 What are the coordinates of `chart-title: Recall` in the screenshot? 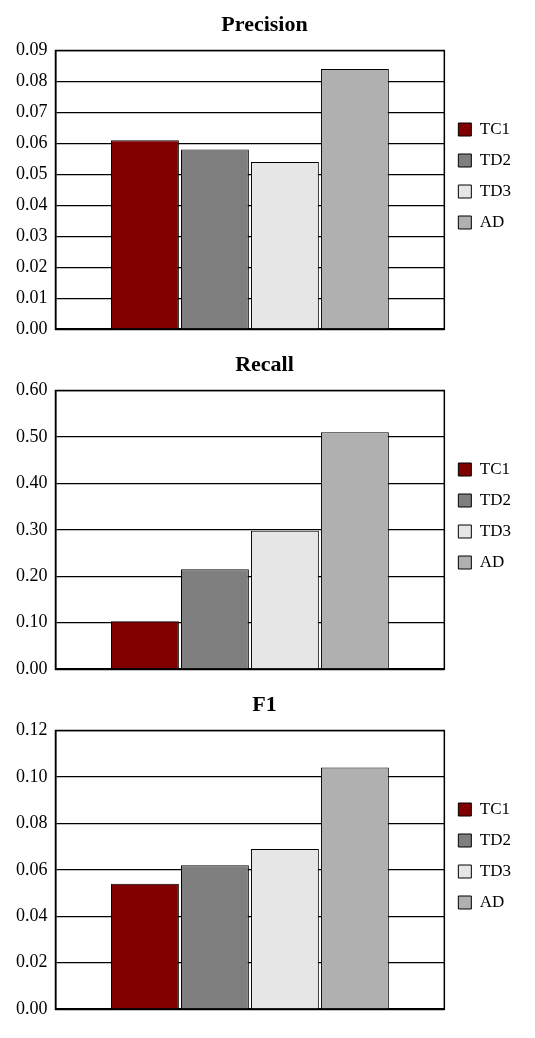 It's located at (264, 363).